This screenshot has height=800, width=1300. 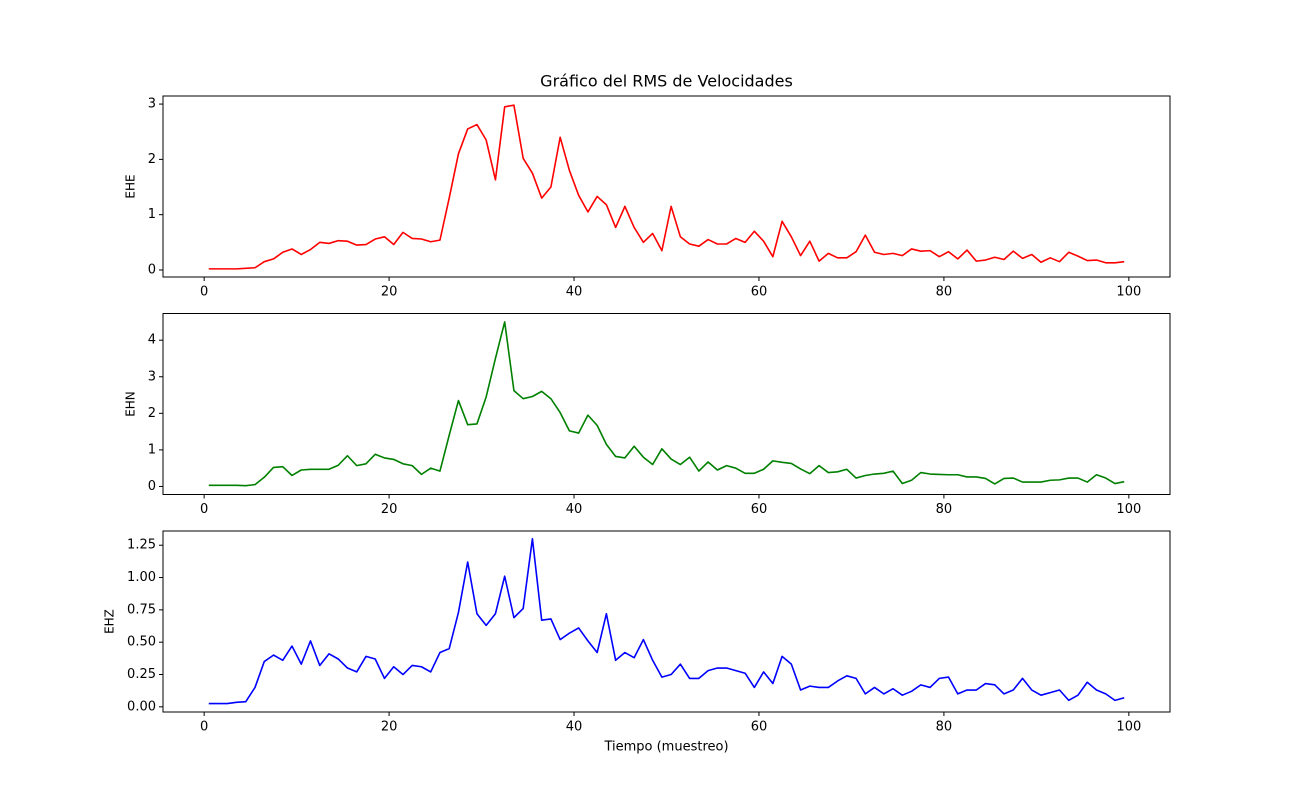 What do you see at coordinates (131, 186) in the screenshot?
I see `y-axis-label: EHE` at bounding box center [131, 186].